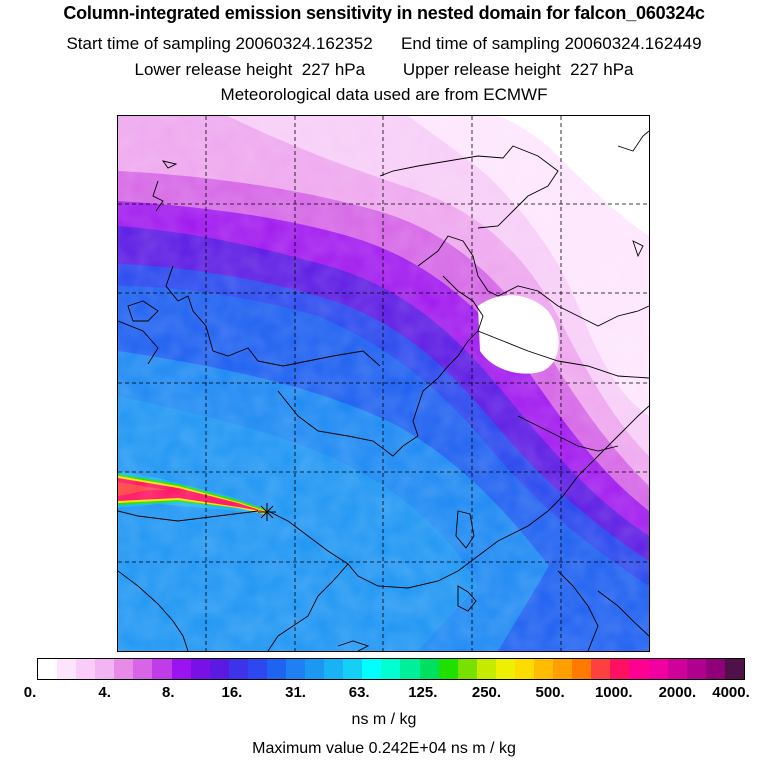  What do you see at coordinates (384, 719) in the screenshot?
I see `colorbar-units: ns m / kg` at bounding box center [384, 719].